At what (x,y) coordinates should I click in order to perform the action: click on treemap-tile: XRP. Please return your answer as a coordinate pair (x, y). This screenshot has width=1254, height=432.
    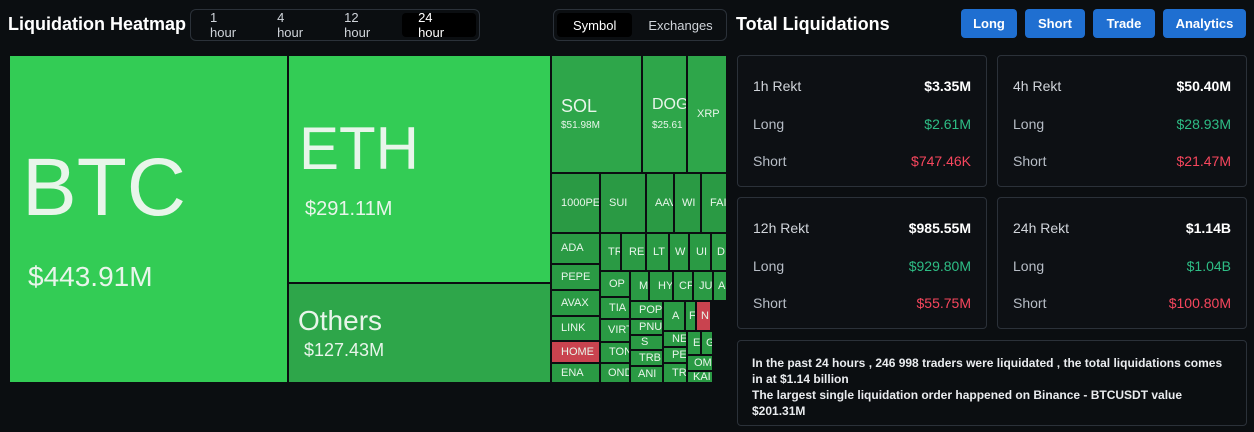
    Looking at the image, I should click on (707, 114).